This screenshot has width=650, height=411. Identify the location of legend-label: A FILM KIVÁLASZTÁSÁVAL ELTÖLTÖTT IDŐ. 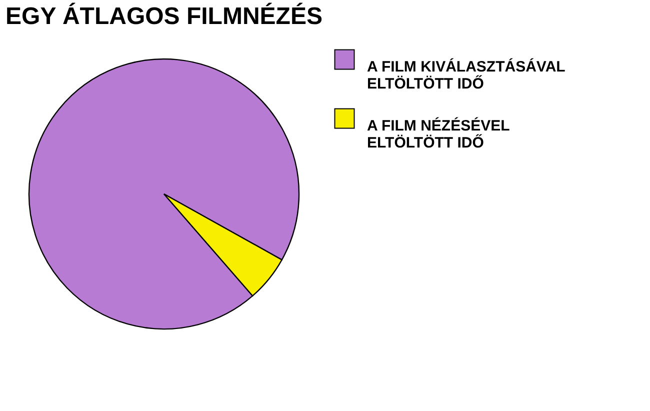
(466, 75).